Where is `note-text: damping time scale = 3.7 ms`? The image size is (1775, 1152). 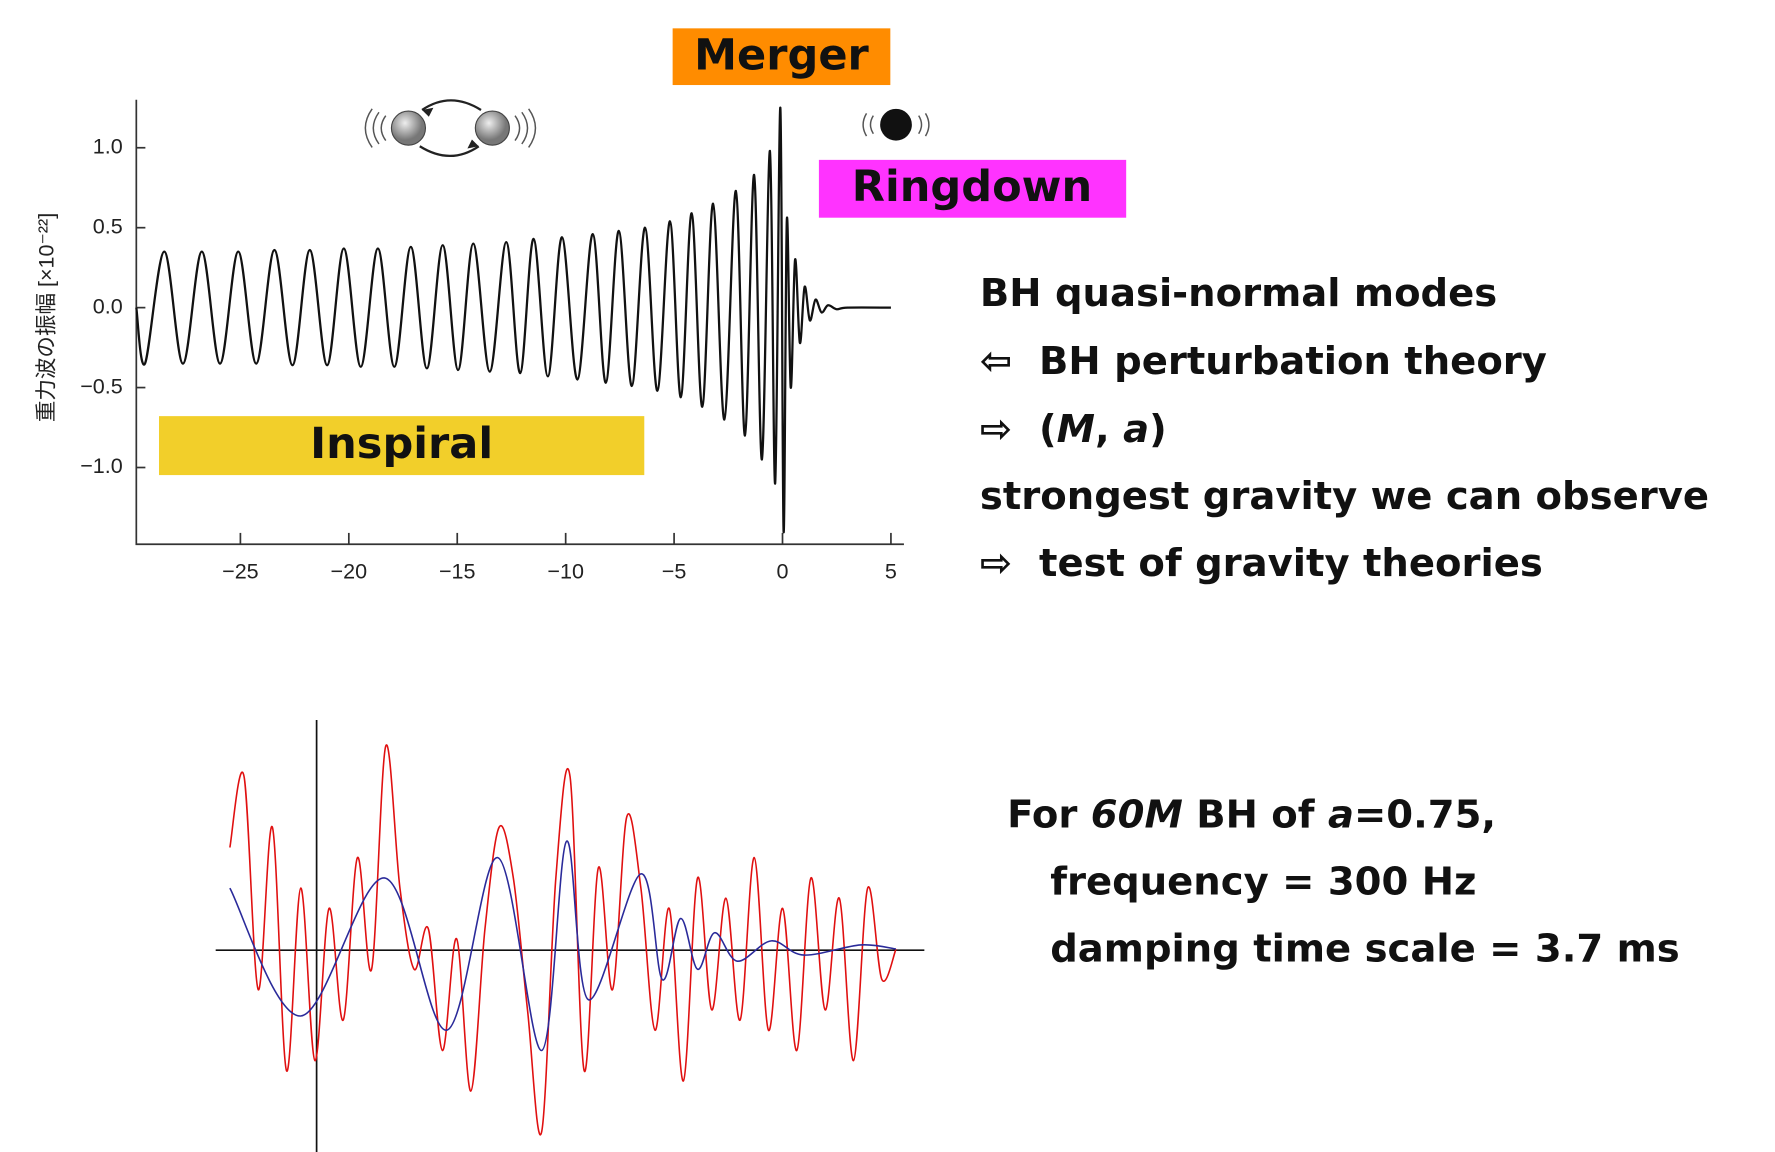 note-text: damping time scale = 3.7 ms is located at coordinates (1365, 949).